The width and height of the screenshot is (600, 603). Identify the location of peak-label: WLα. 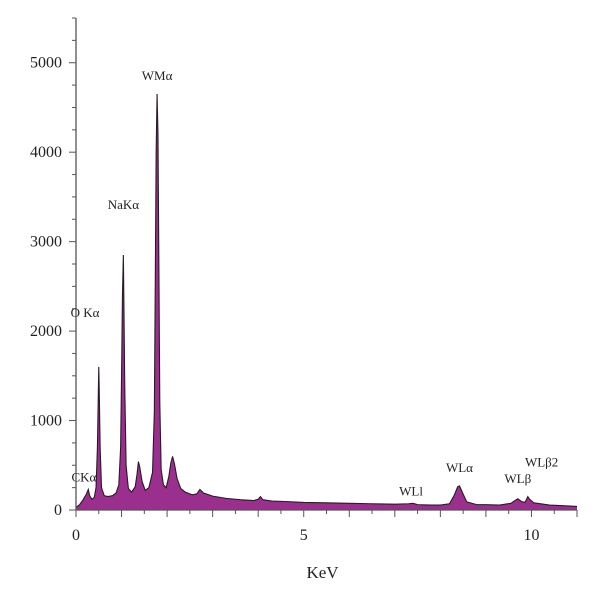
(459, 467).